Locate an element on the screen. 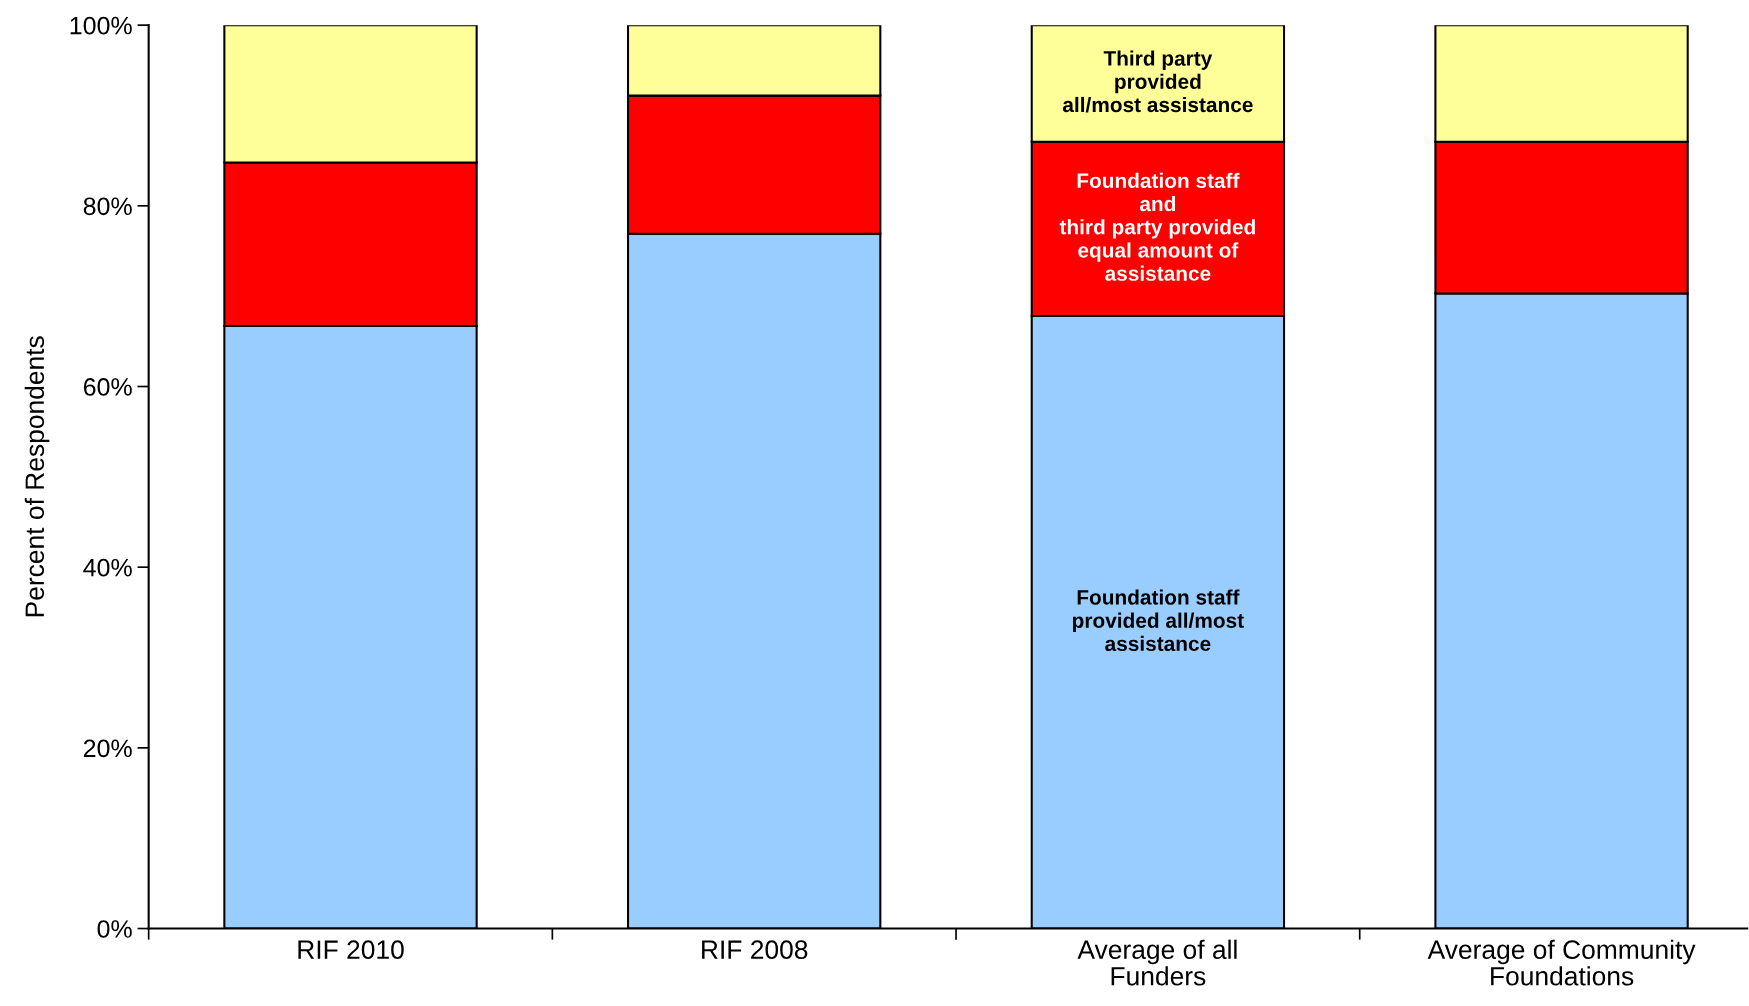 Image resolution: width=1749 pixels, height=1006 pixels. y-tick-label: 80% is located at coordinates (107, 206).